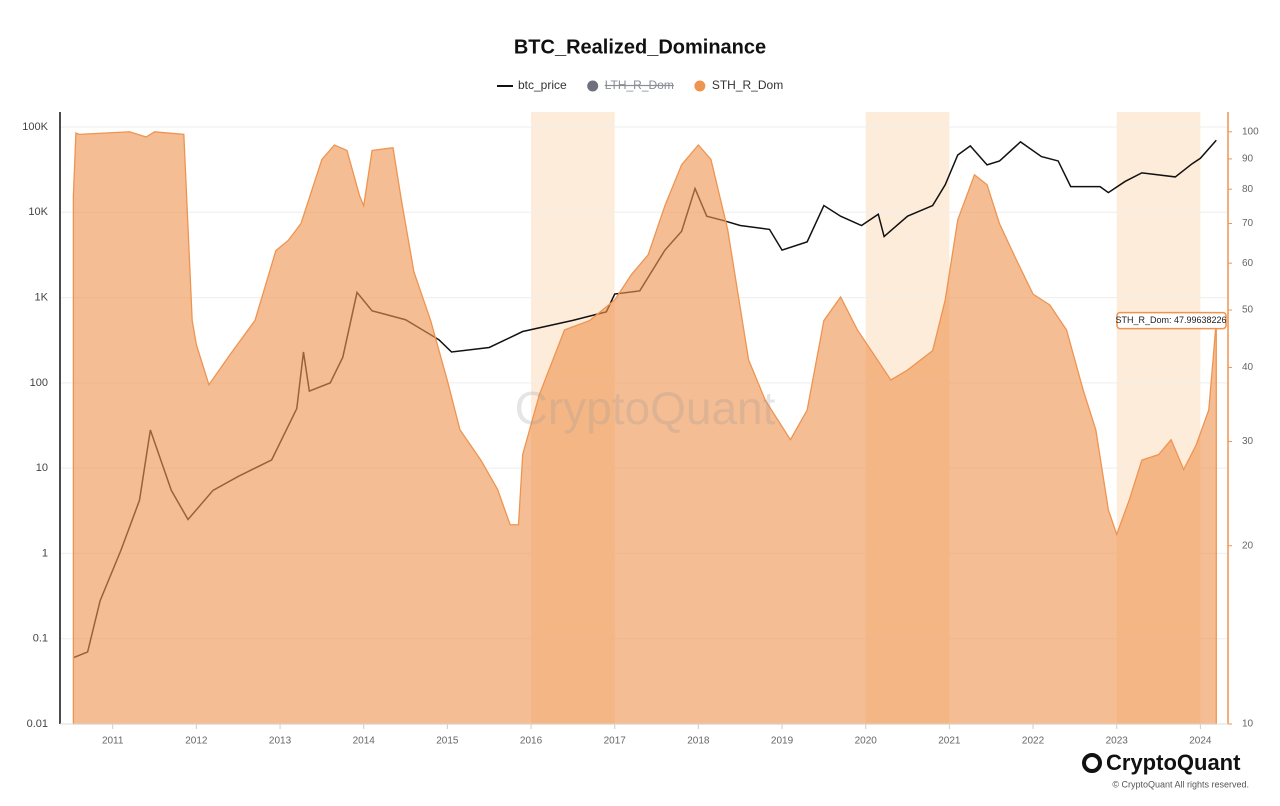 The image size is (1280, 806). What do you see at coordinates (1248, 263) in the screenshot?
I see `y2-tick-label: 60` at bounding box center [1248, 263].